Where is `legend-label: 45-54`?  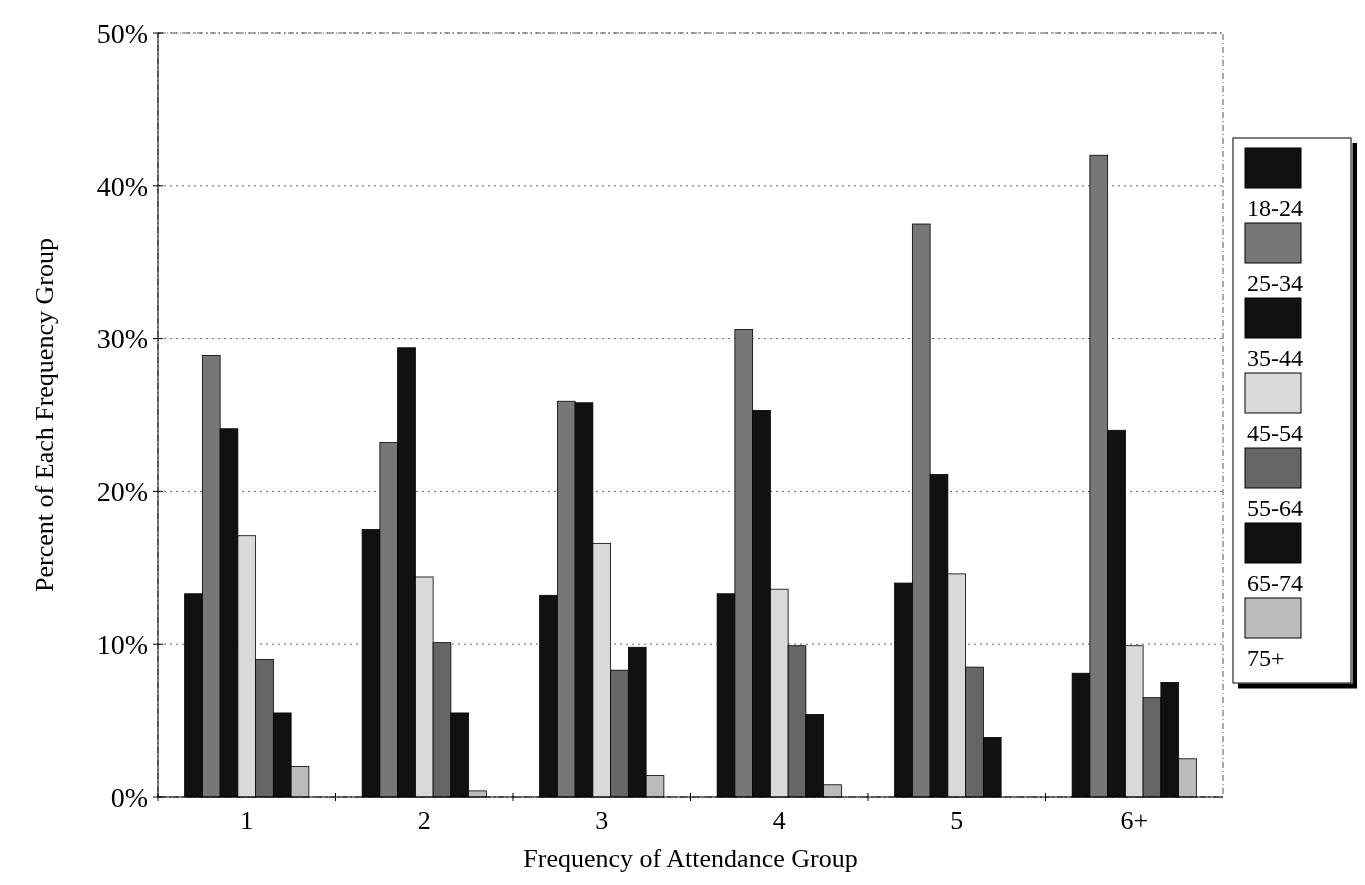
legend-label: 45-54 is located at coordinates (1275, 433).